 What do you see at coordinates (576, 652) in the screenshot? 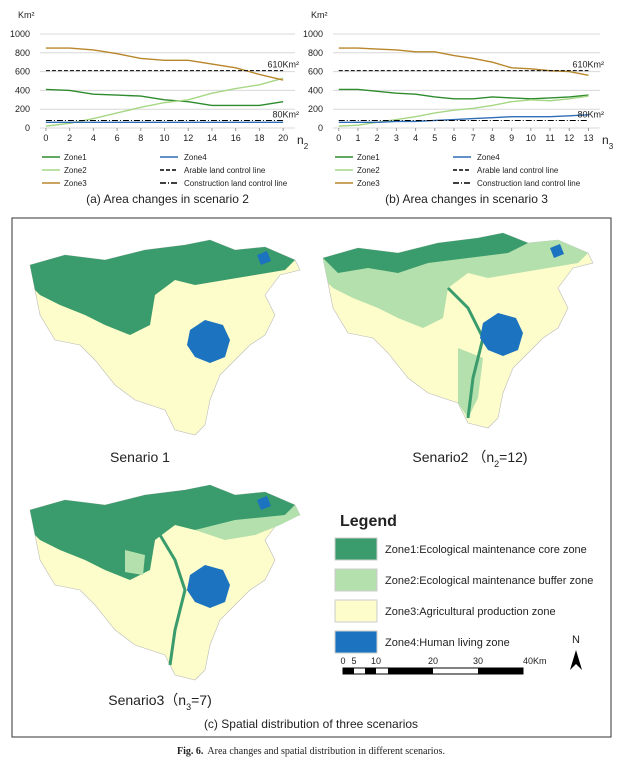
I see `north-arrow: N` at bounding box center [576, 652].